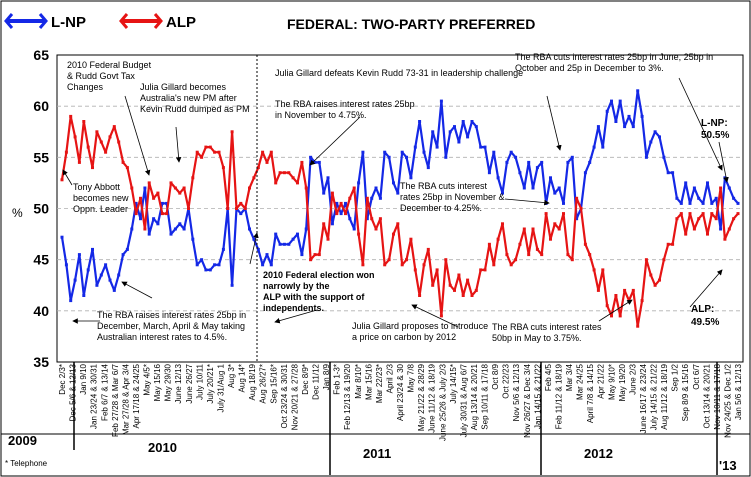 The width and height of the screenshot is (751, 477). Describe the element at coordinates (41, 157) in the screenshot. I see `y-tick-label-4: 55` at that location.